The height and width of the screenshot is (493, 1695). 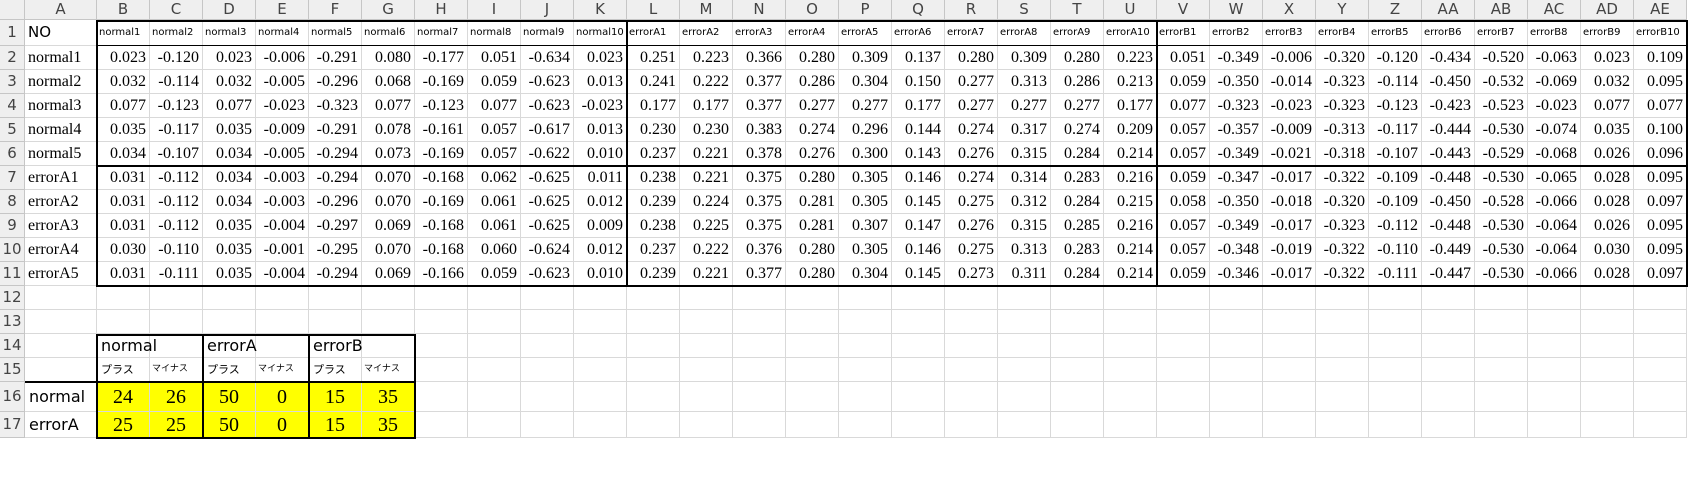 I want to click on value-cell: 0.366, so click(x=759, y=58).